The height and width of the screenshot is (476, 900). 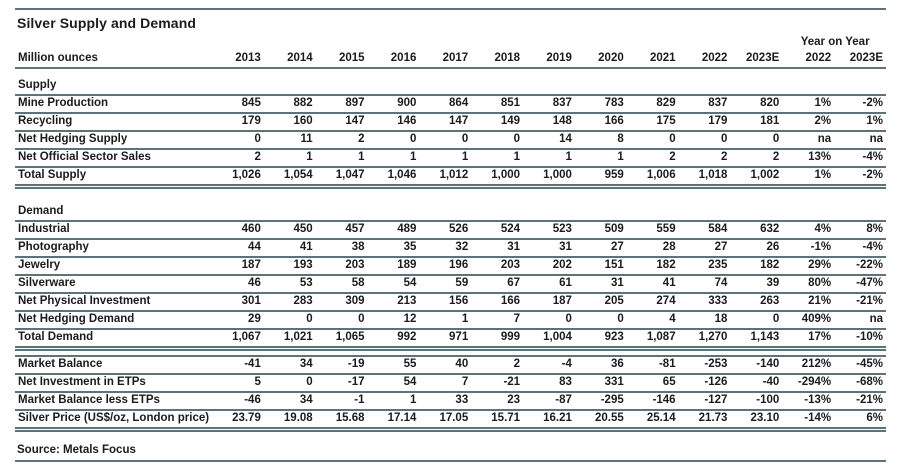 What do you see at coordinates (393, 140) in the screenshot?
I see `value-cell-net-hedging-supply-2016: 0` at bounding box center [393, 140].